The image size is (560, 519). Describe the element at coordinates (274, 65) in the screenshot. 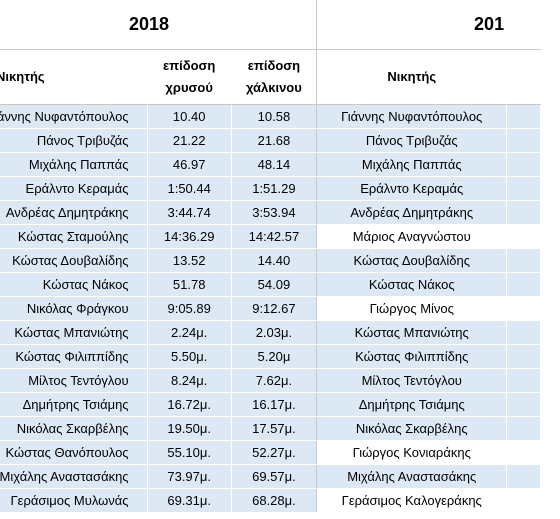

I see `header-bronze-line1: επίδοση` at that location.